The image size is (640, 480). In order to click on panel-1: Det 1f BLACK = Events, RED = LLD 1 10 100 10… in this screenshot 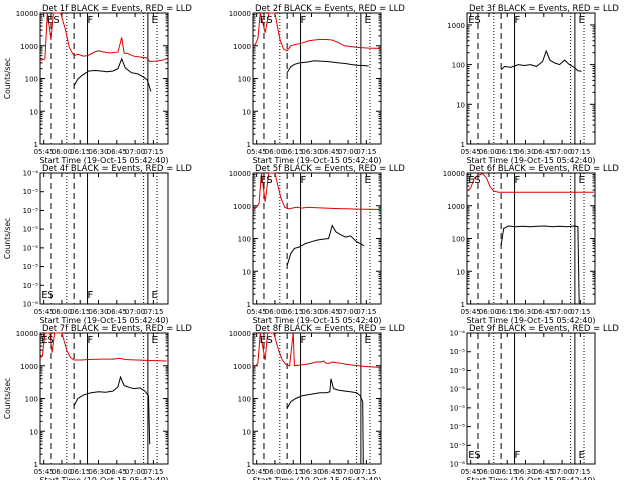, I will do `click(97, 84)`.